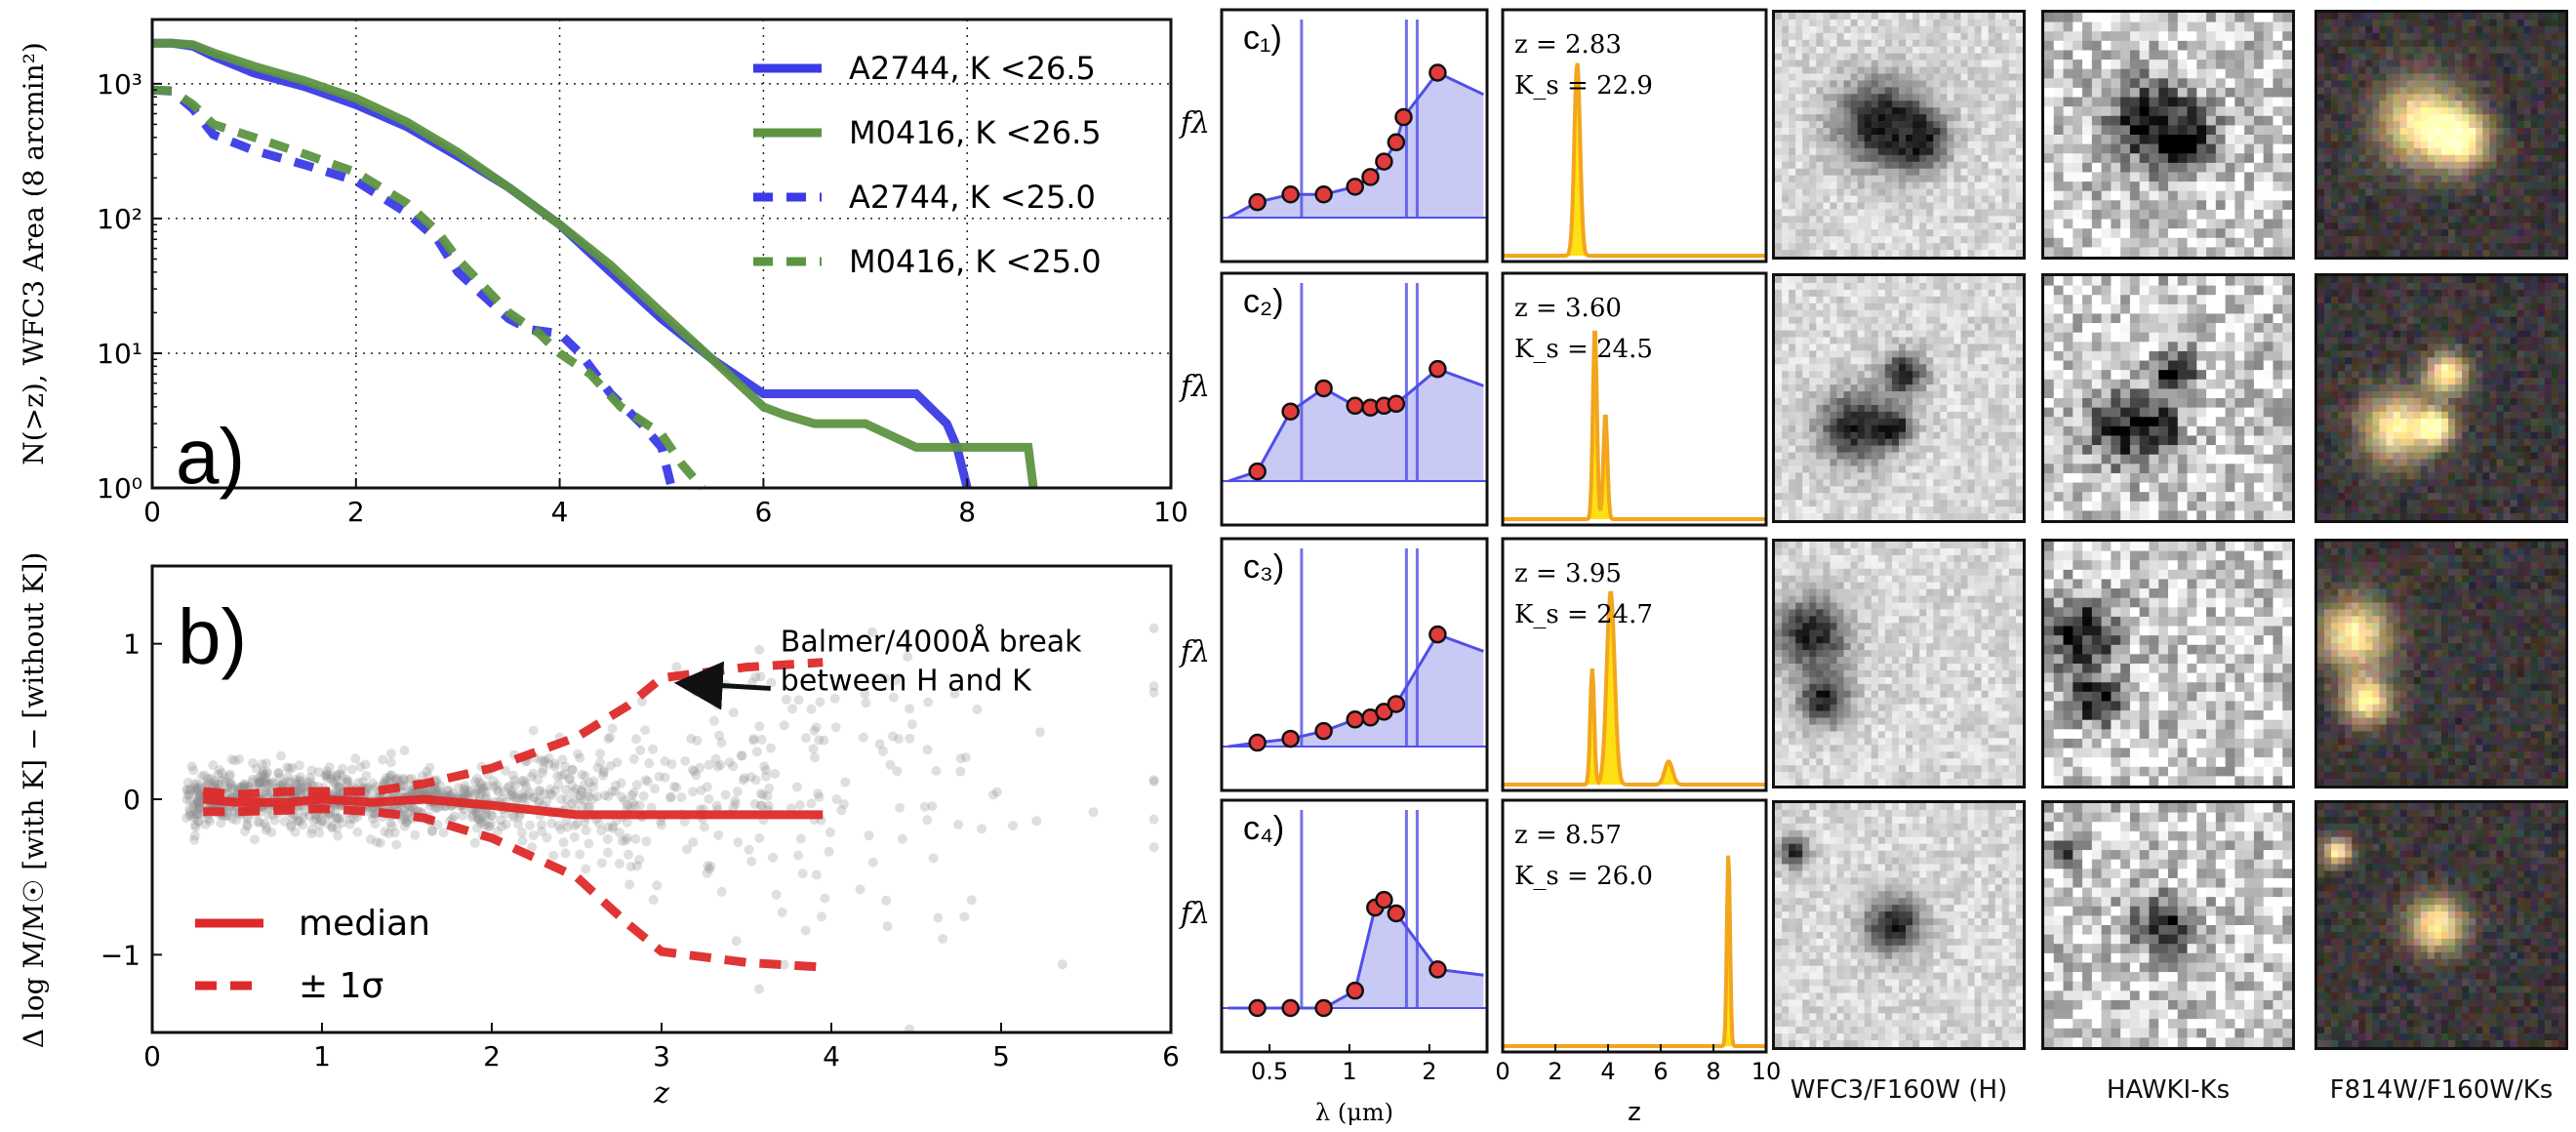  I want to click on x-tick-label: 5, so click(1001, 1056).